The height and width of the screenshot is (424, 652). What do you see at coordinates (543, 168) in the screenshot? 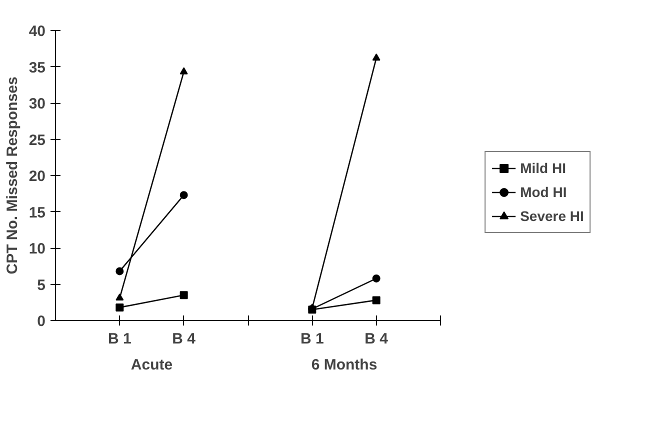
I see `legend-label: Mild HI` at bounding box center [543, 168].